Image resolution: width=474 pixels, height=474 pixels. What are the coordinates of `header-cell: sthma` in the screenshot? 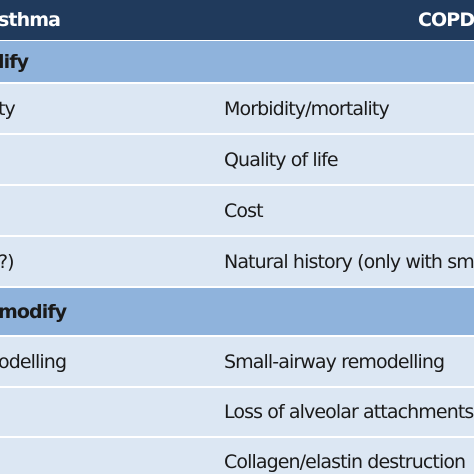 It's located at (30, 20).